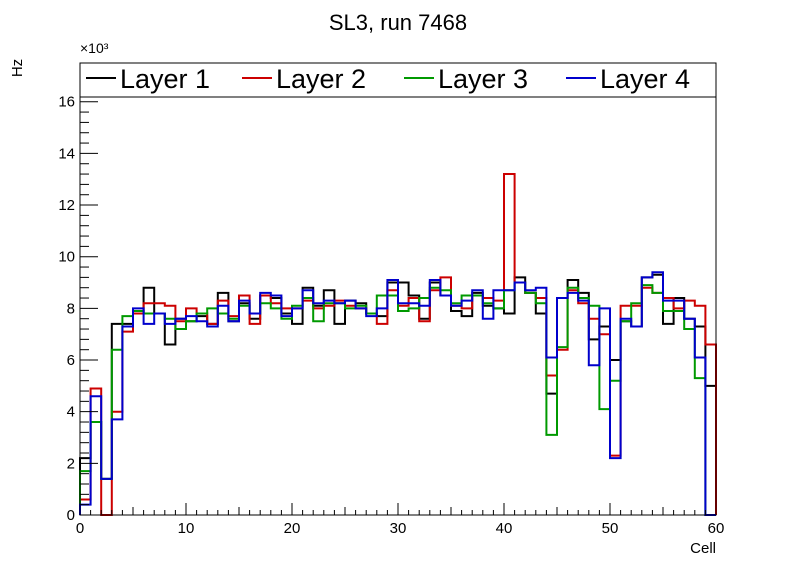 The image size is (796, 572). I want to click on x-tick-label: 20, so click(292, 528).